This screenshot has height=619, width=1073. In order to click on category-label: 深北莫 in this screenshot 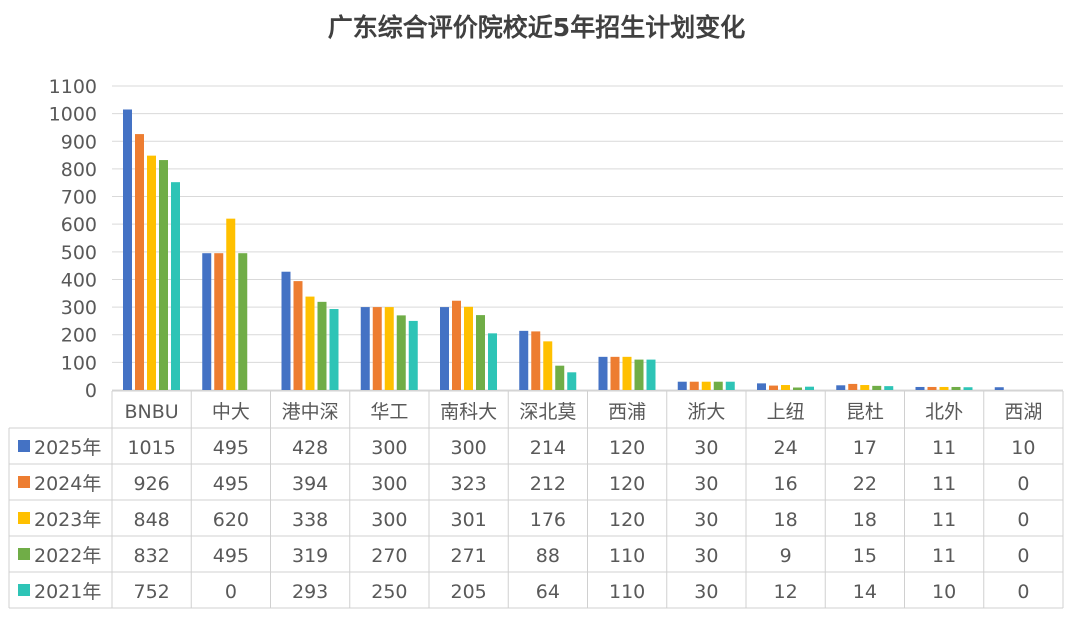, I will do `click(547, 412)`.